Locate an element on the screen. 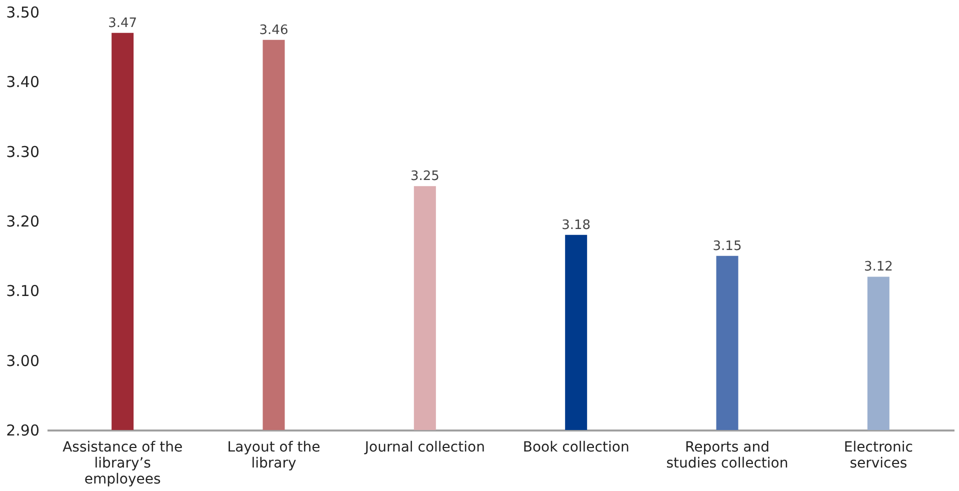 The height and width of the screenshot is (491, 959). y-tick-label: 3.10 is located at coordinates (23, 291).